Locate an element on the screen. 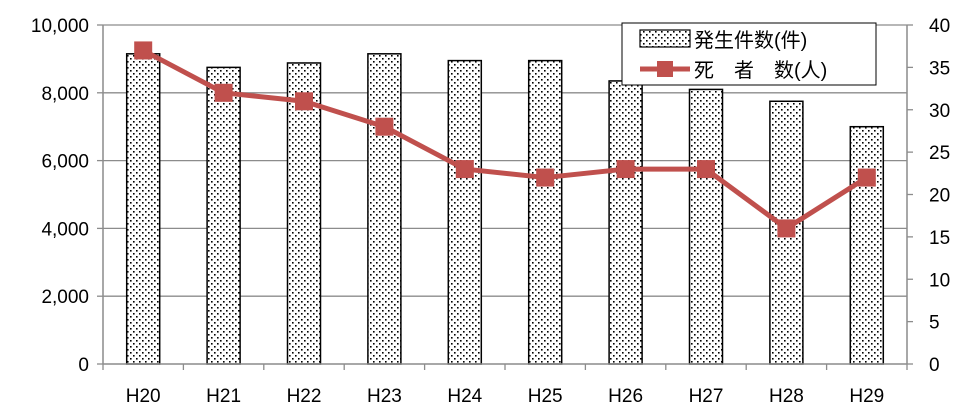 Image resolution: width=961 pixels, height=414 pixels. right-tick-label: 15 is located at coordinates (939, 238).